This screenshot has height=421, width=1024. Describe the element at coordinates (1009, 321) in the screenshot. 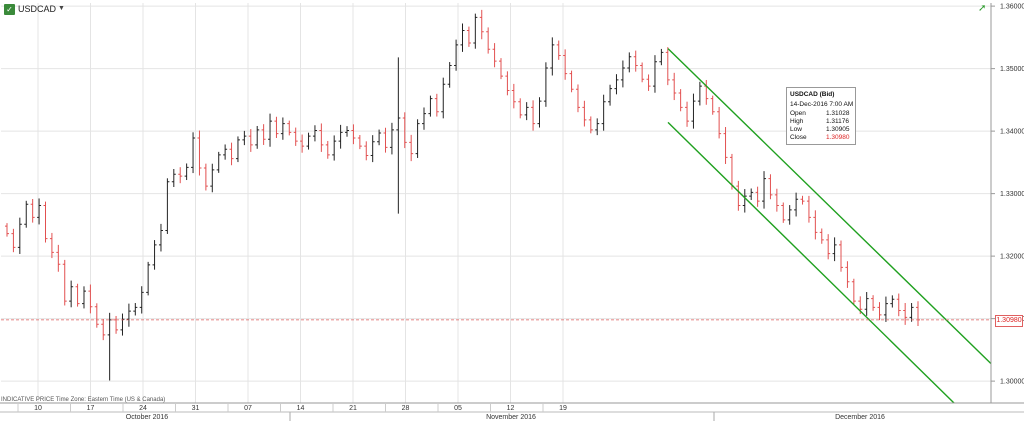

I see `current-price-label: 1.30980` at that location.